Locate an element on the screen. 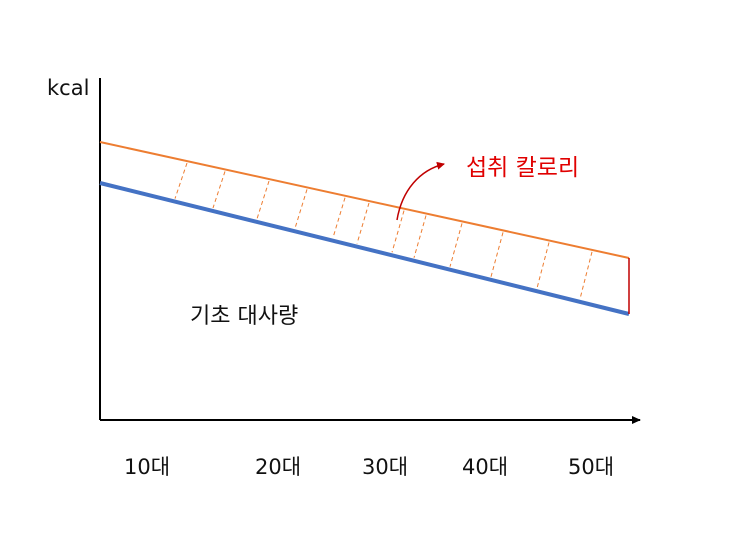  x-tick-label: 10대 is located at coordinates (147, 467).